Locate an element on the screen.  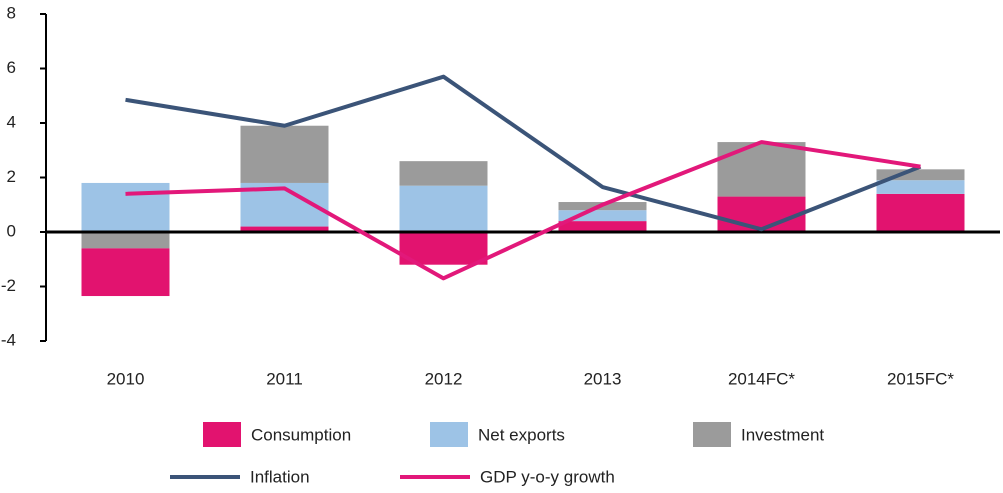
y-tick-label: 2 is located at coordinates (11, 176).